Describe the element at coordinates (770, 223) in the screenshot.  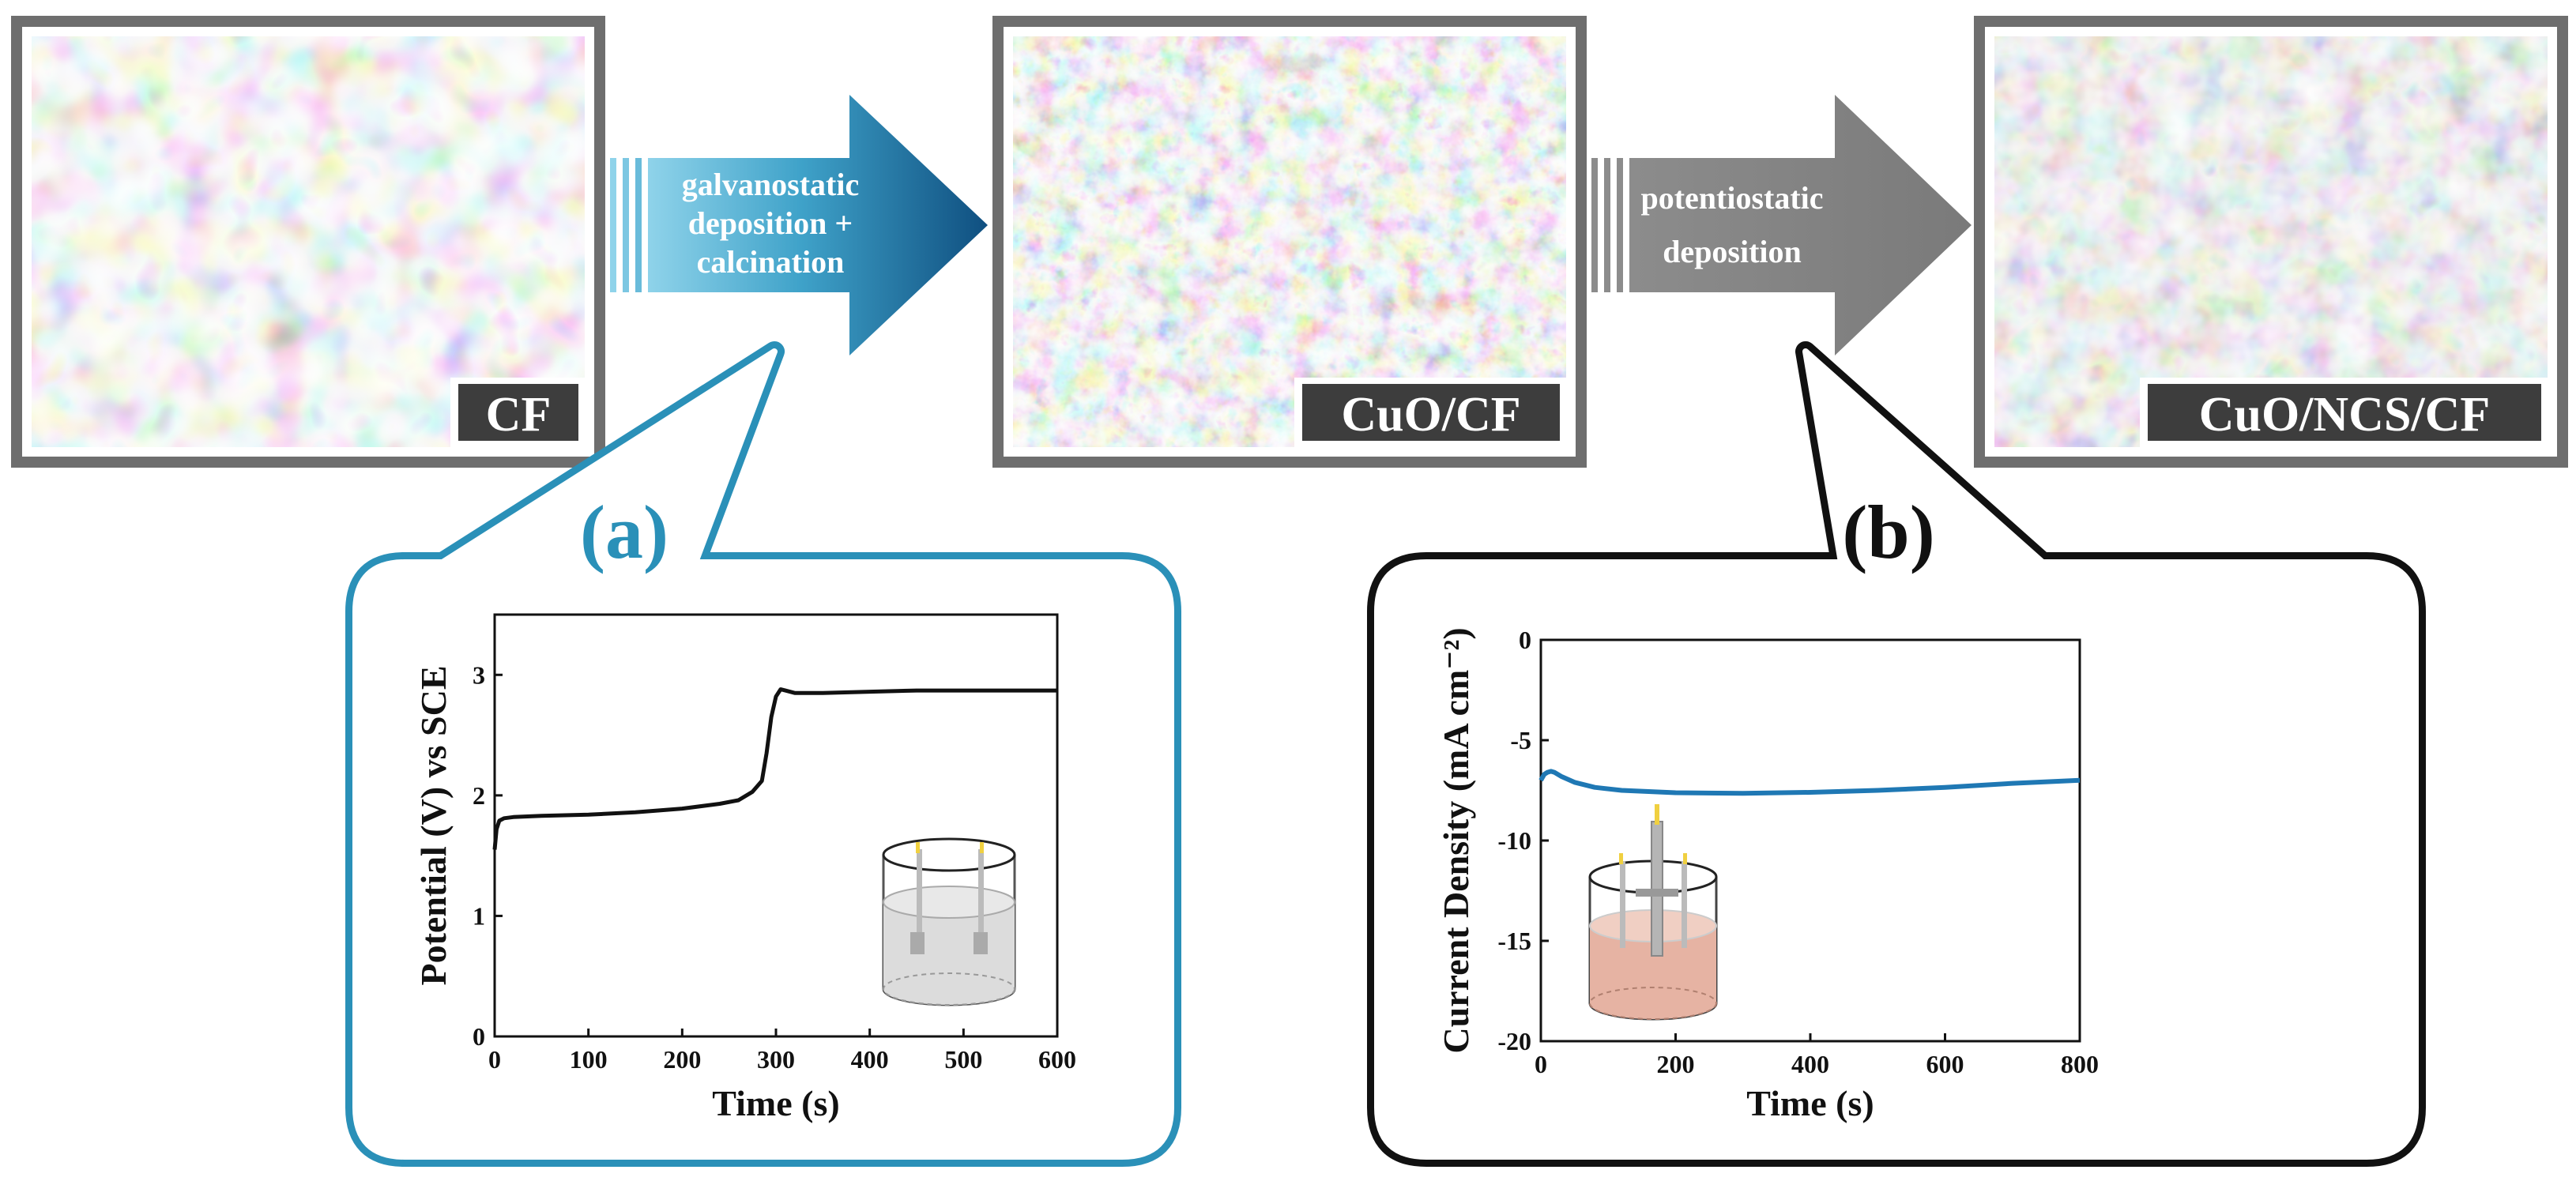
I see `arrow-galvanostatic-line-2: deposition +` at that location.